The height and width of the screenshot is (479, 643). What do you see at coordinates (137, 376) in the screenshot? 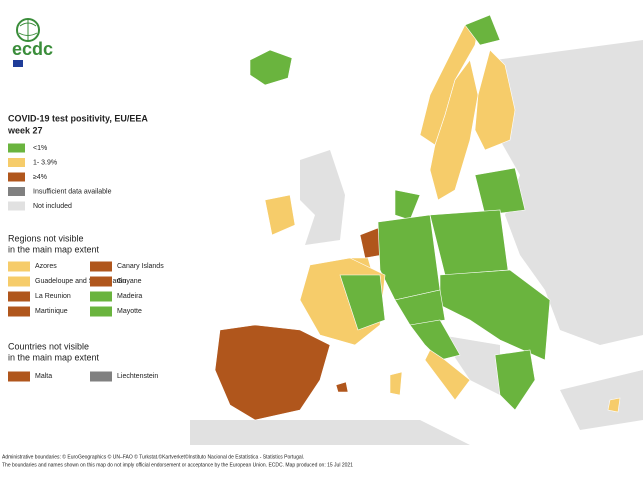
I see `legend-label: Liechtenstein` at bounding box center [137, 376].